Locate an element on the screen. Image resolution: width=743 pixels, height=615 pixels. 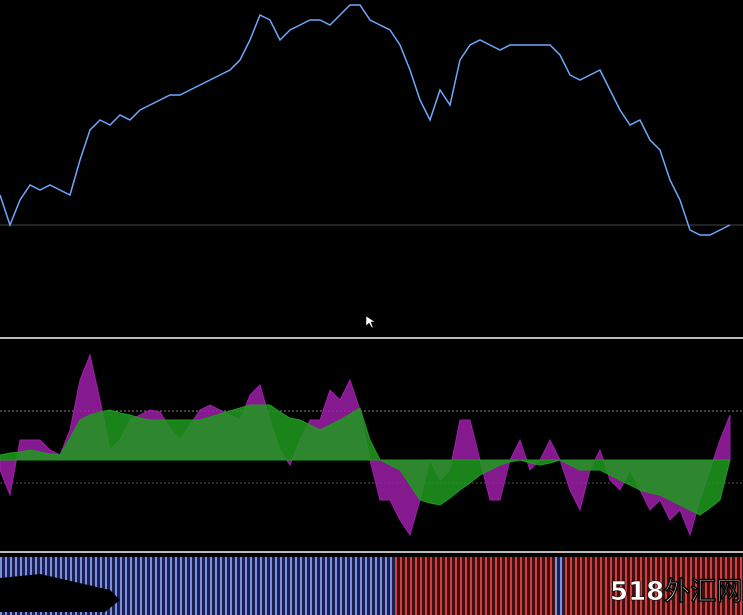
mouse-cursor is located at coordinates (370, 322).